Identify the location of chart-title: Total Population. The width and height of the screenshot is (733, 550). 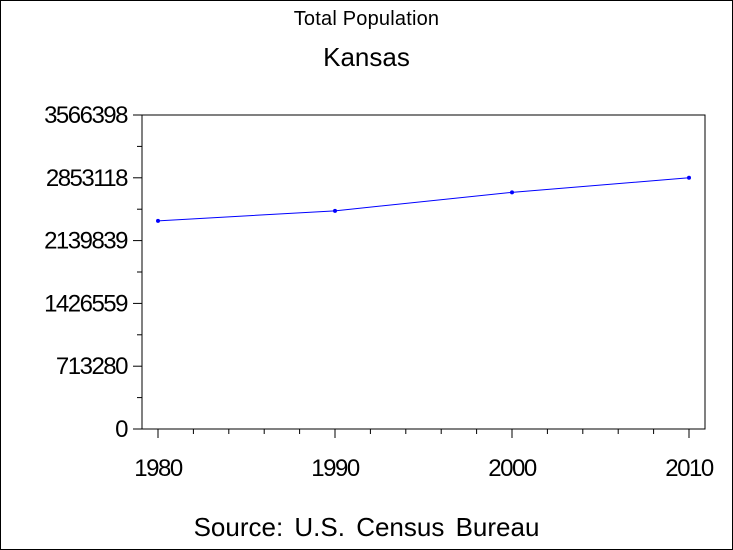
(366, 19).